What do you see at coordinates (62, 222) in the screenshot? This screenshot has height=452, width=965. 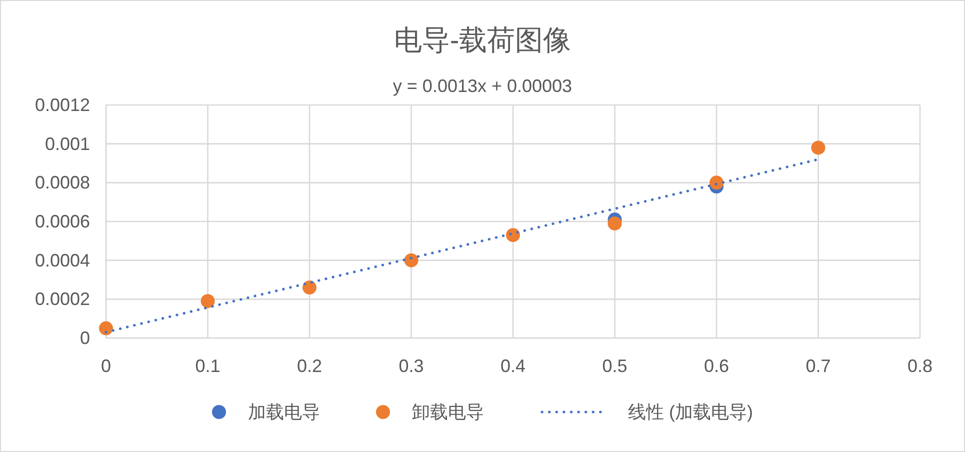 I see `y-tick-label: 0.0006` at bounding box center [62, 222].